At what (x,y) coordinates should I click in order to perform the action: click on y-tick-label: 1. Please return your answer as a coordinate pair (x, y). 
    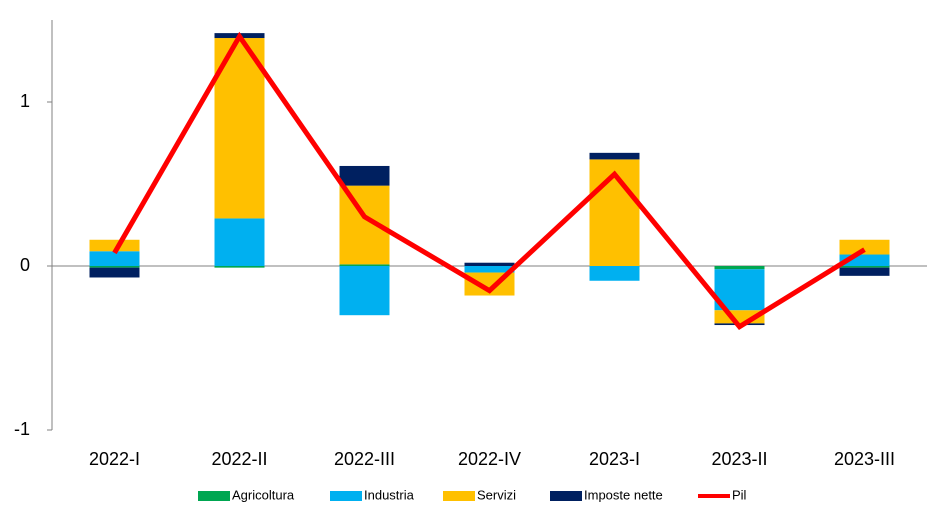
    Looking at the image, I should click on (25, 101).